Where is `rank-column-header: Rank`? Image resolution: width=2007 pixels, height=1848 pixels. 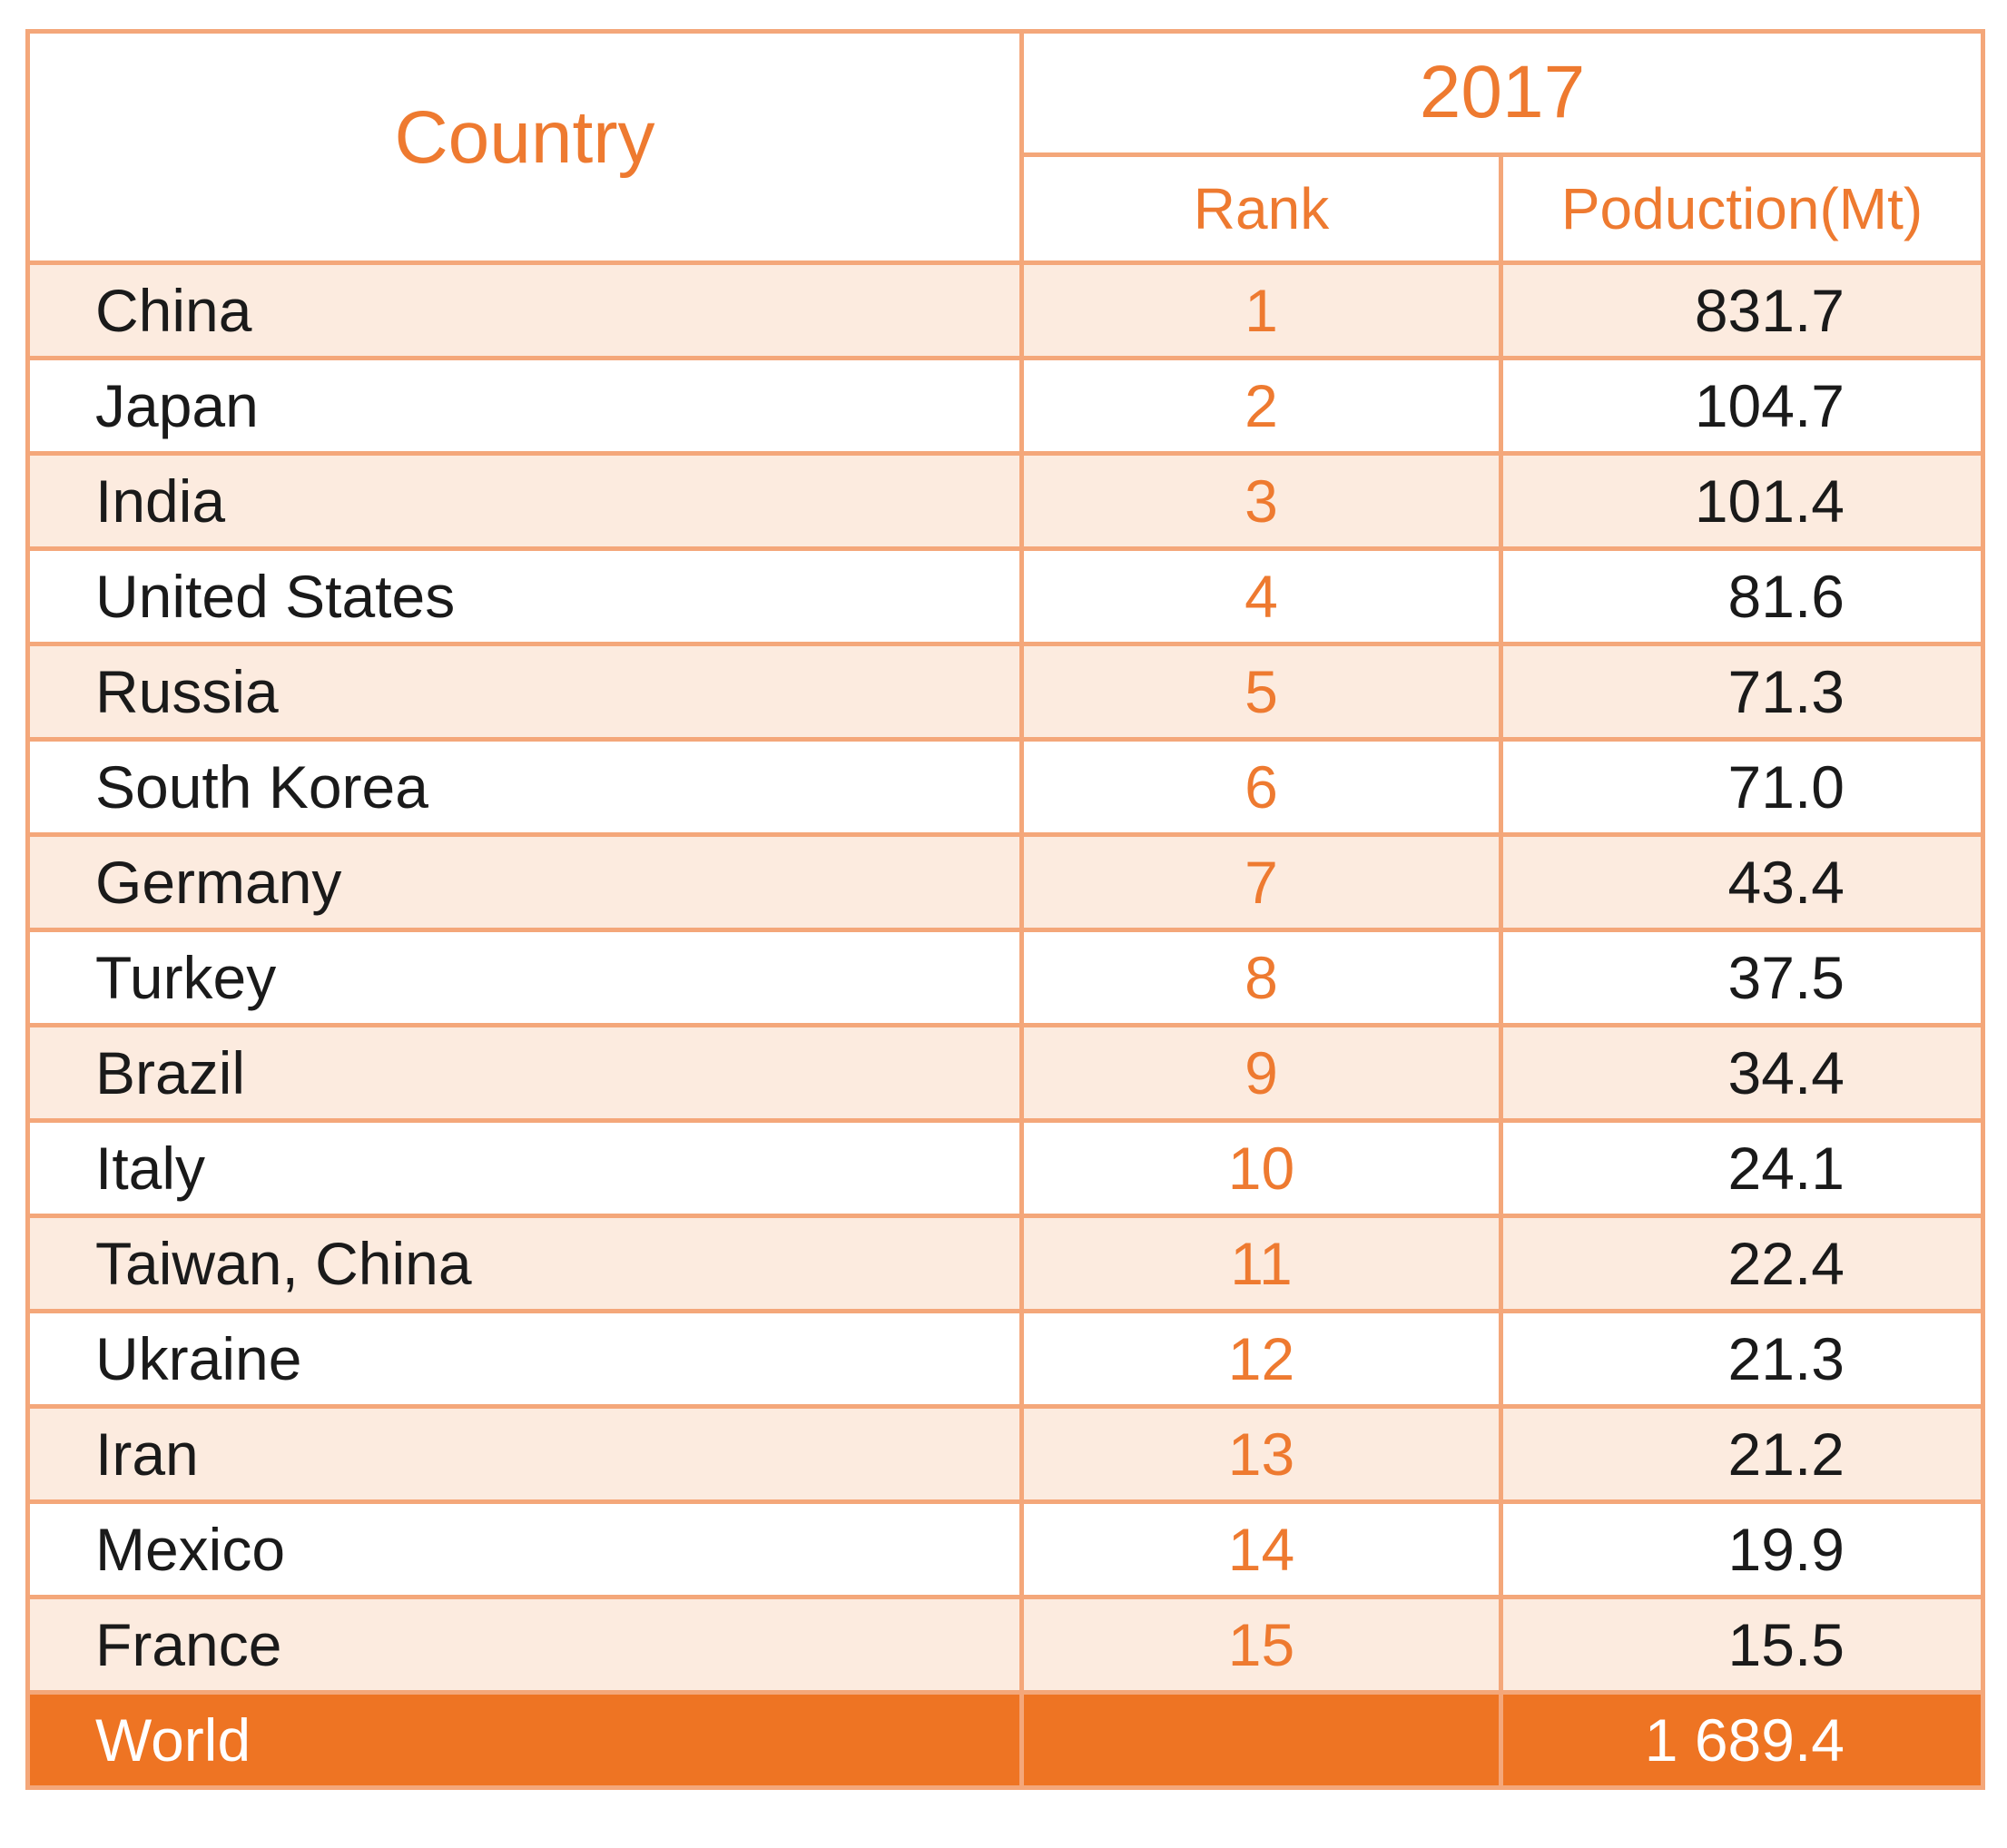
rank-column-header: Rank is located at coordinates (1261, 209).